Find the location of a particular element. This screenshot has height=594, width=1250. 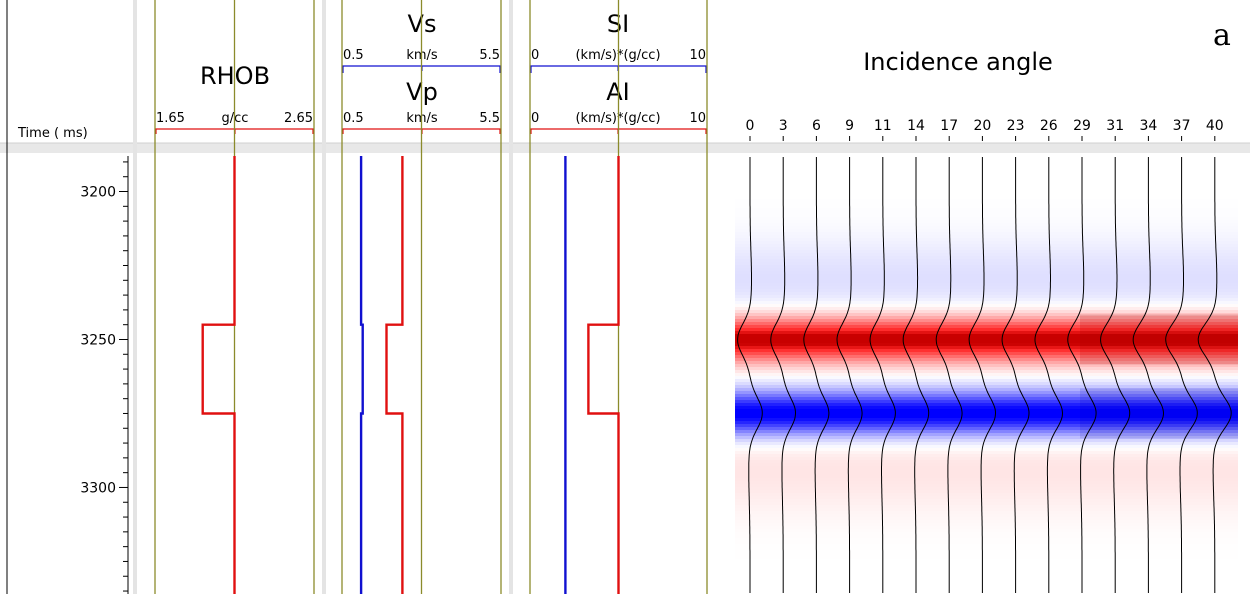

velocity-grid is located at coordinates (421, 297).